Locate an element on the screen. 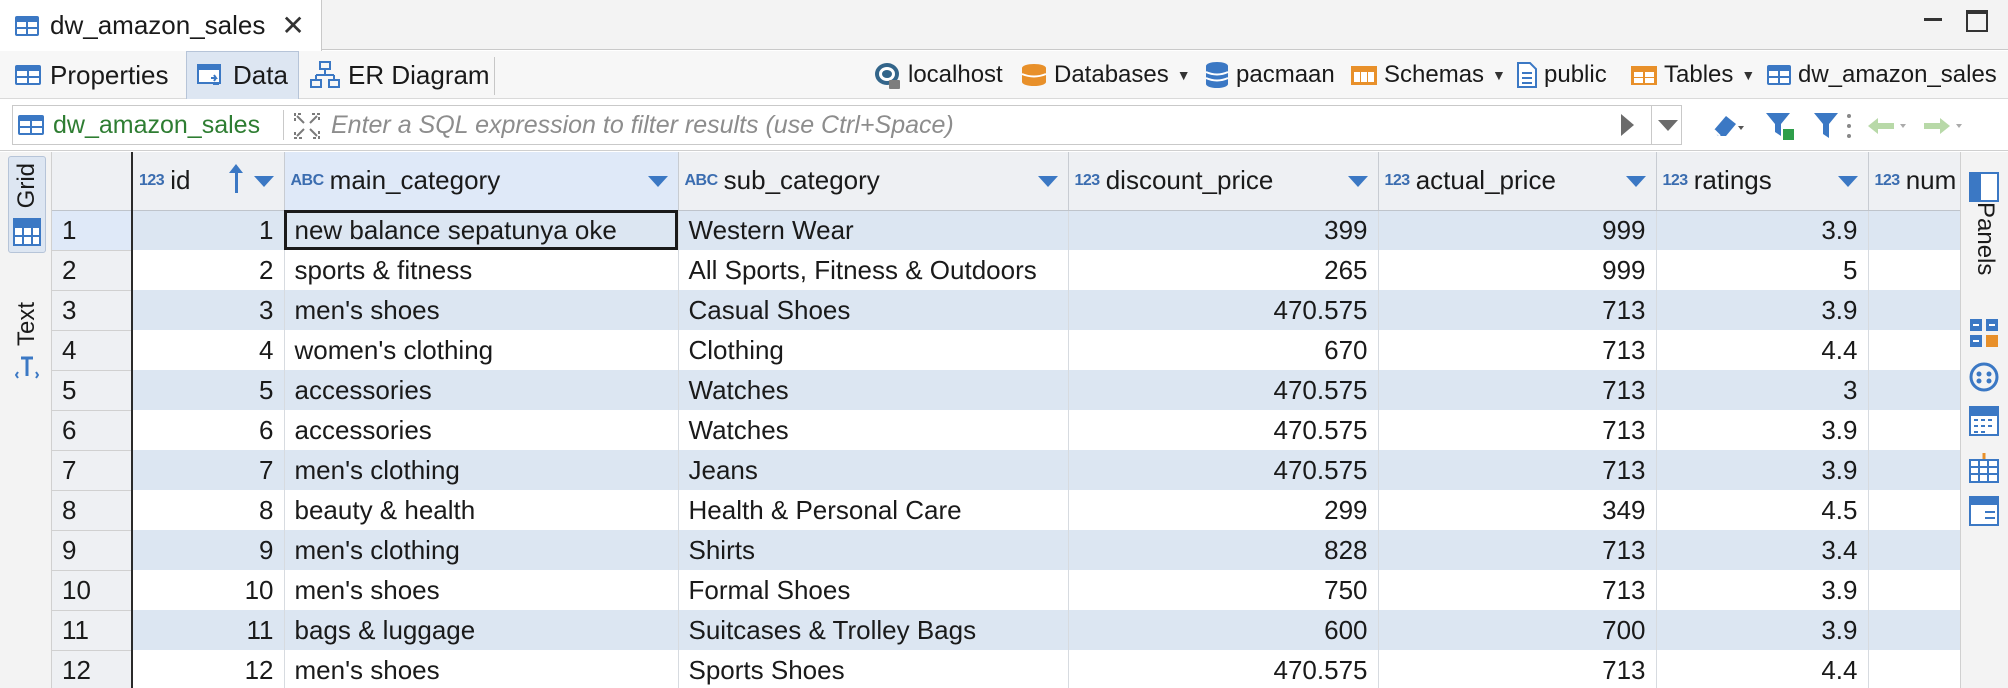  cell-id: 5 is located at coordinates (208, 390).